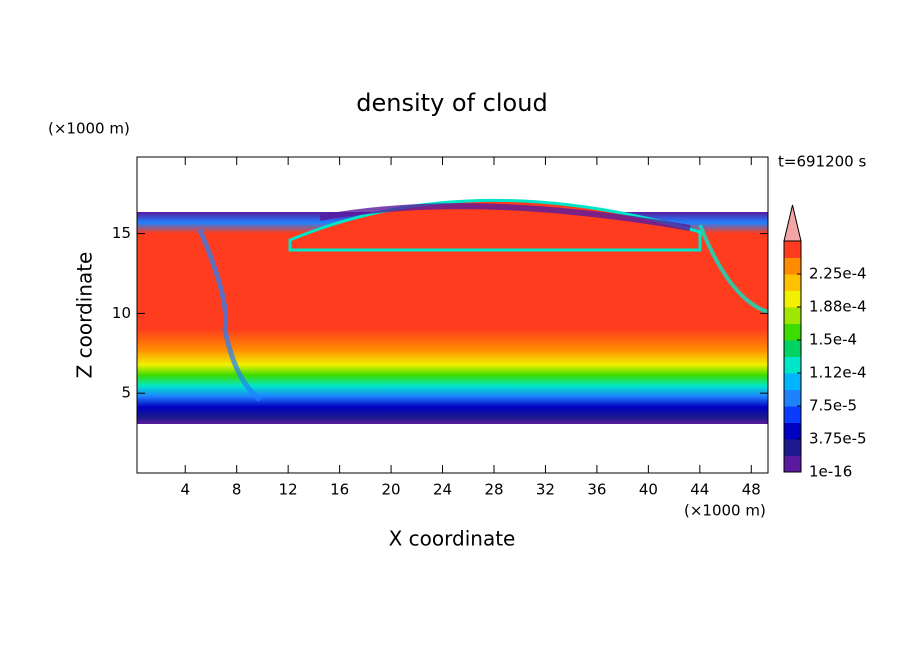  I want to click on field-dome-edge, so click(505, 217).